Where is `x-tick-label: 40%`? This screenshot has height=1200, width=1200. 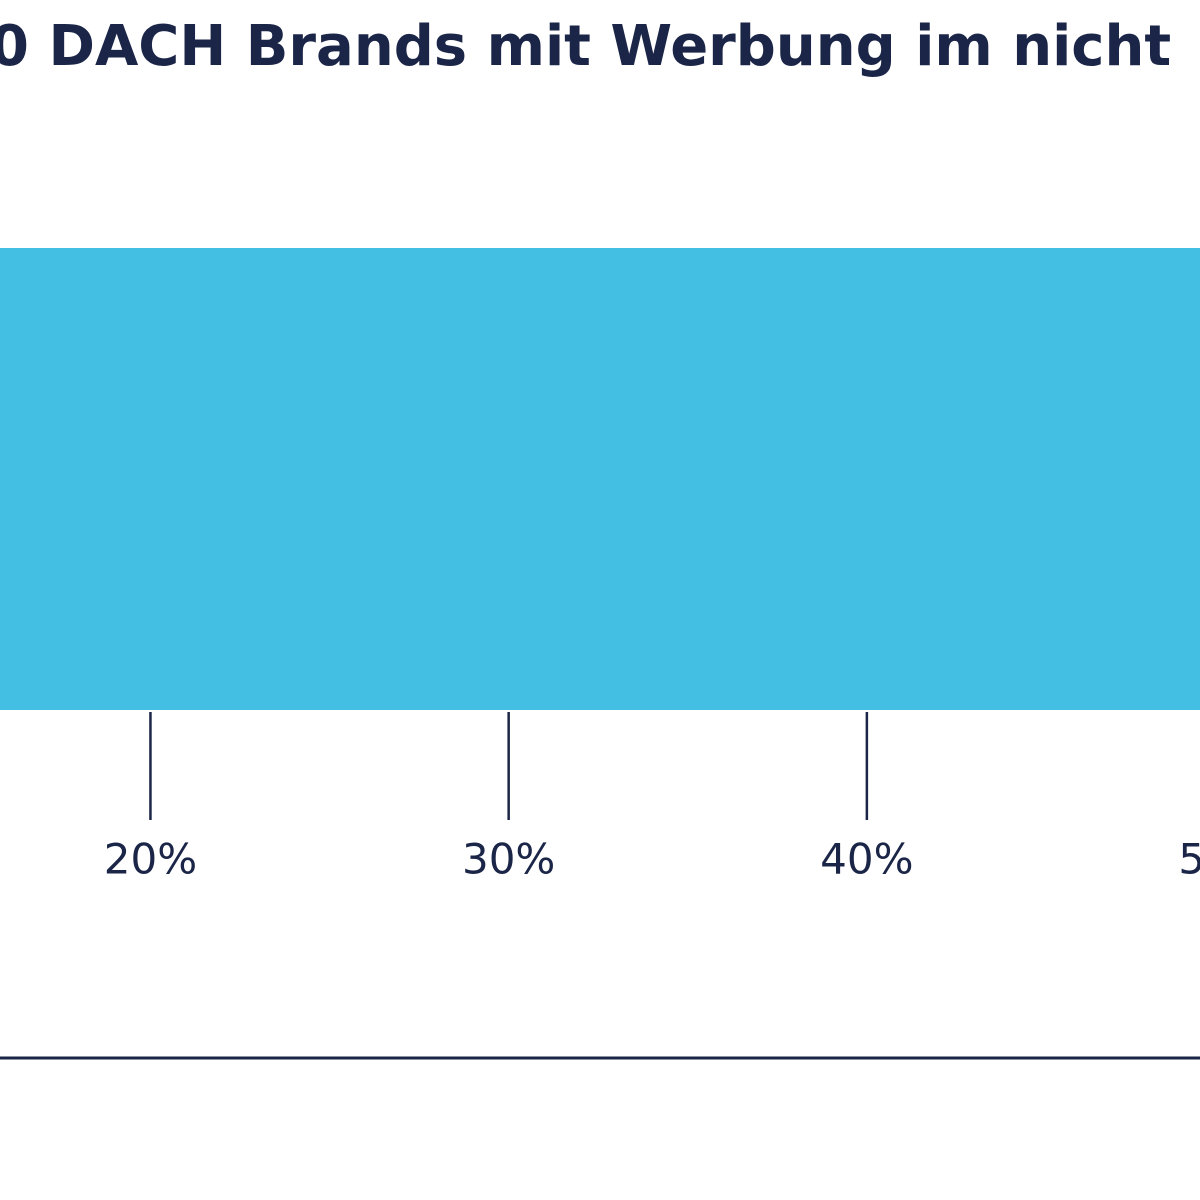 x-tick-label: 40% is located at coordinates (866, 859).